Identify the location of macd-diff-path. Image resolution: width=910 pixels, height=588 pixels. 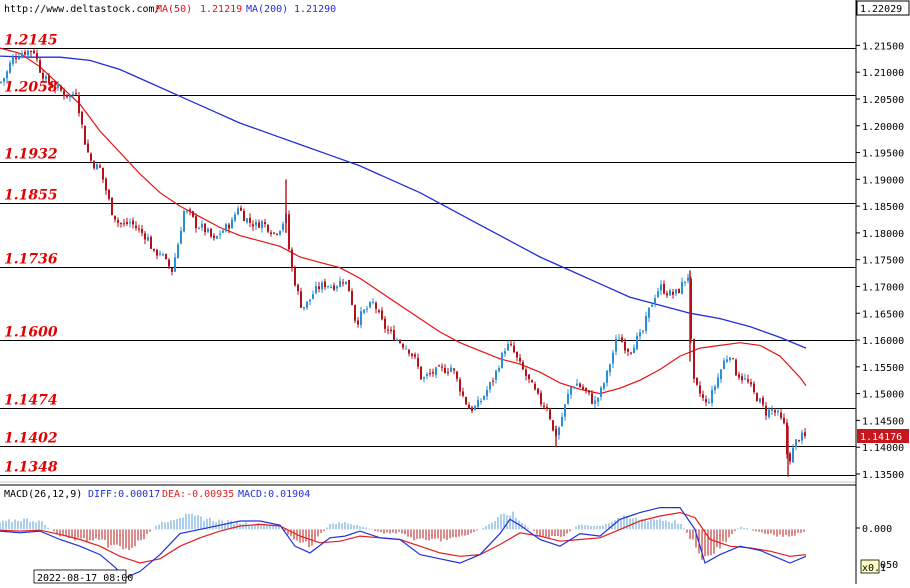
(403, 543).